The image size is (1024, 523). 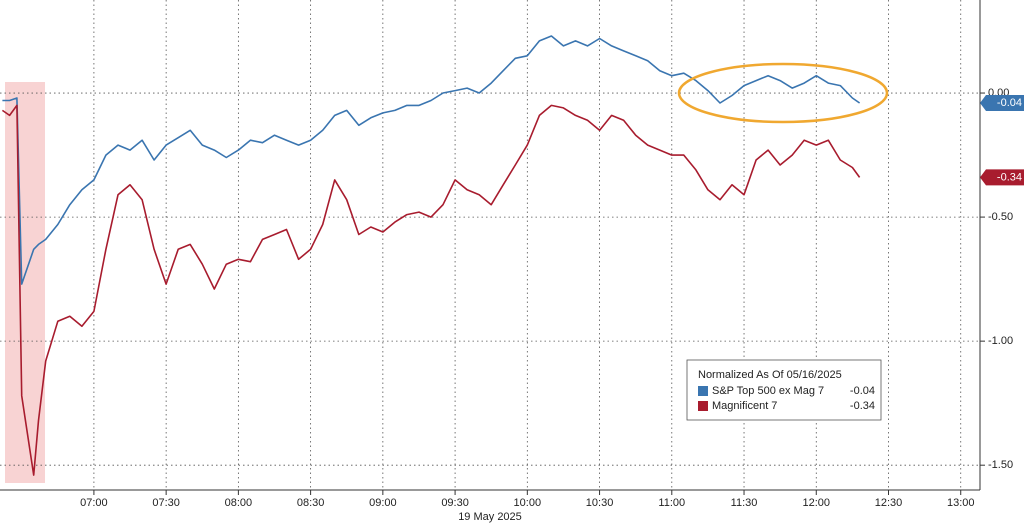 What do you see at coordinates (816, 503) in the screenshot?
I see `x-tick-label: 12:00` at bounding box center [816, 503].